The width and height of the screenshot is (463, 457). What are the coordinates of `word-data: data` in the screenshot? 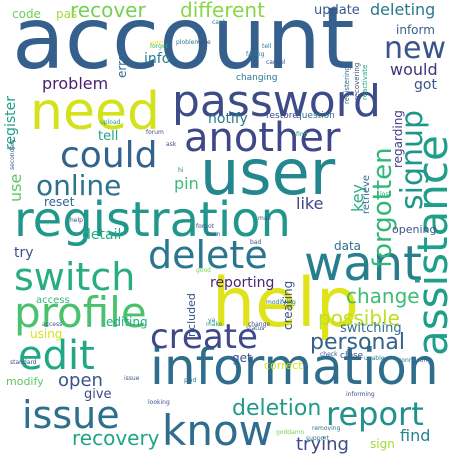 It's located at (348, 246).